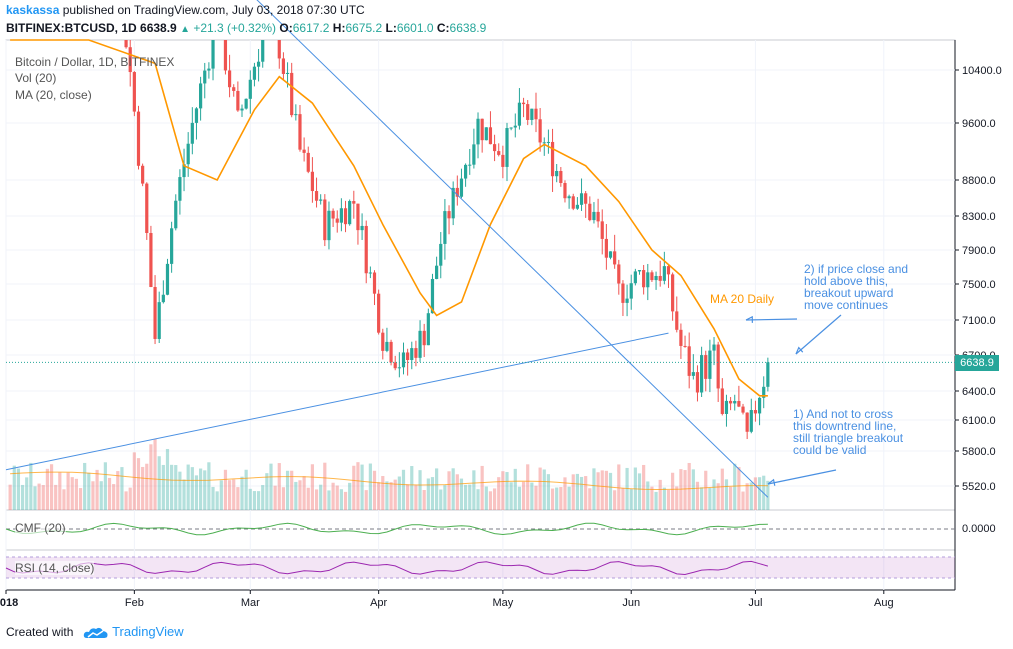  Describe the element at coordinates (856, 269) in the screenshot. I see `note-2-line: 2) if price close and` at that location.